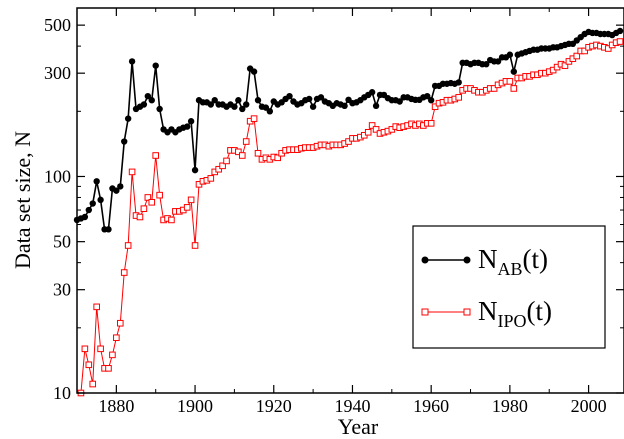  I want to click on x-tick-label: 1900, so click(195, 406).